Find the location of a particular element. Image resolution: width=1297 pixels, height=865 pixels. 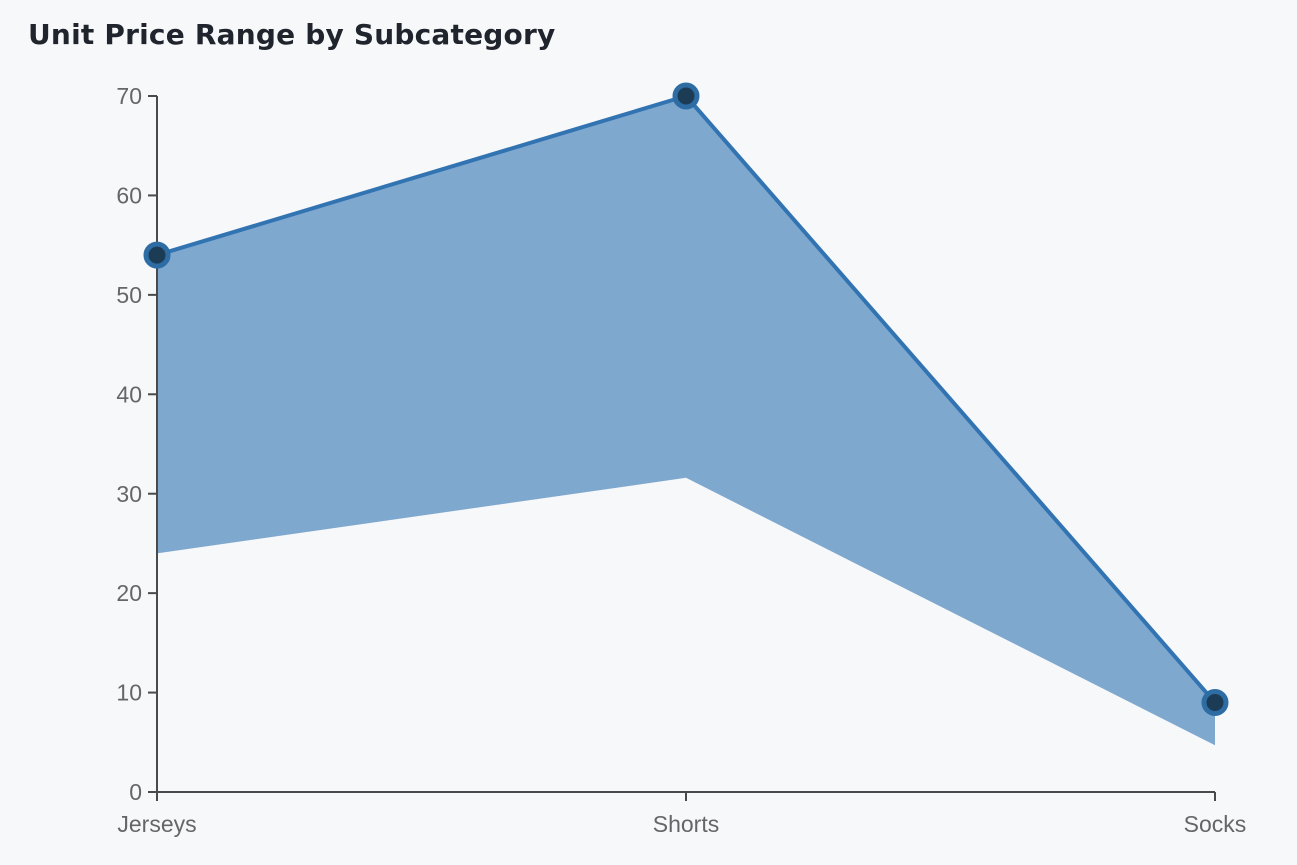

chart-title: Unit Price Range by Subcategory is located at coordinates (292, 34).